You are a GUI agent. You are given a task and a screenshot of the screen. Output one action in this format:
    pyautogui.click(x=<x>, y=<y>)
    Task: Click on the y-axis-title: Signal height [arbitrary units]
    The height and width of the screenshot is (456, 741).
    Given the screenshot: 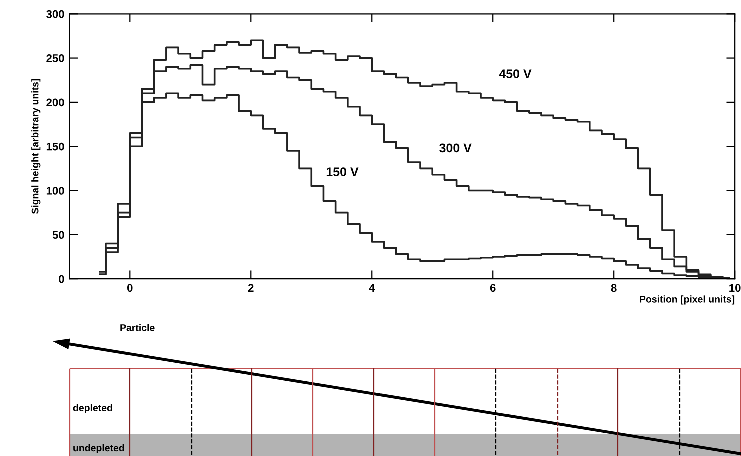 What is the action you would take?
    pyautogui.click(x=36, y=146)
    